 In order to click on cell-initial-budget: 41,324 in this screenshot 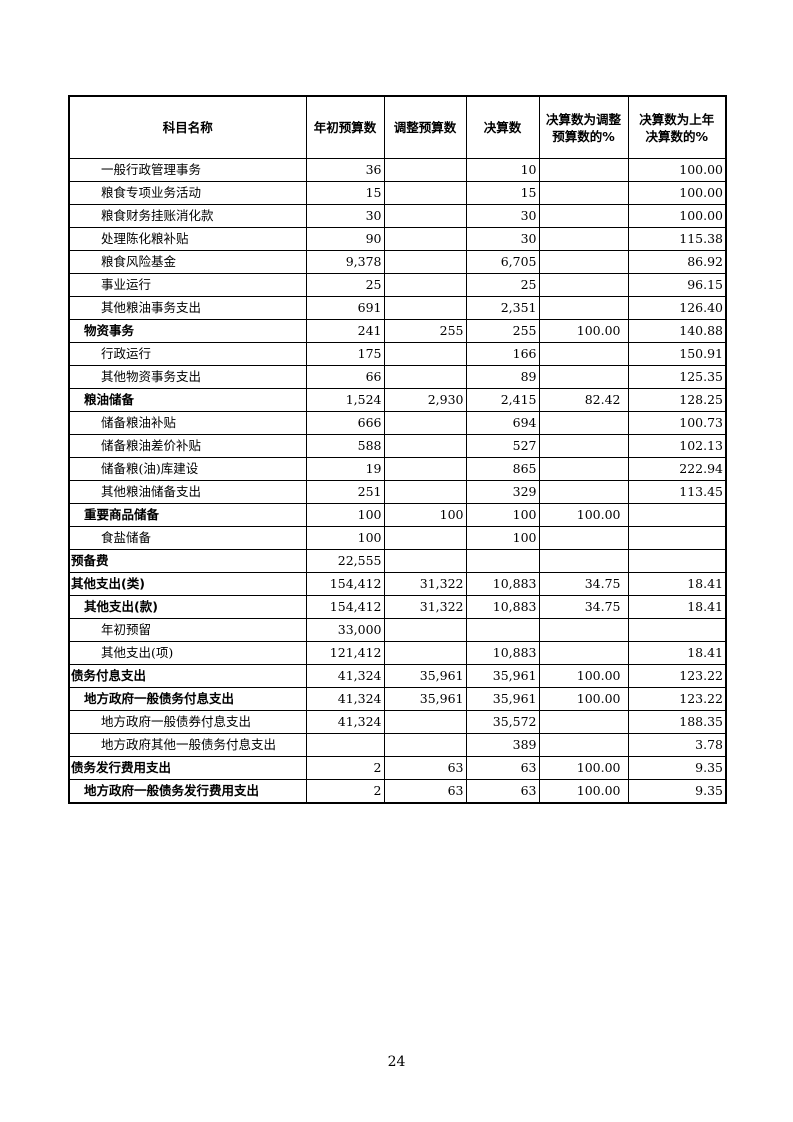, I will do `click(345, 676)`.